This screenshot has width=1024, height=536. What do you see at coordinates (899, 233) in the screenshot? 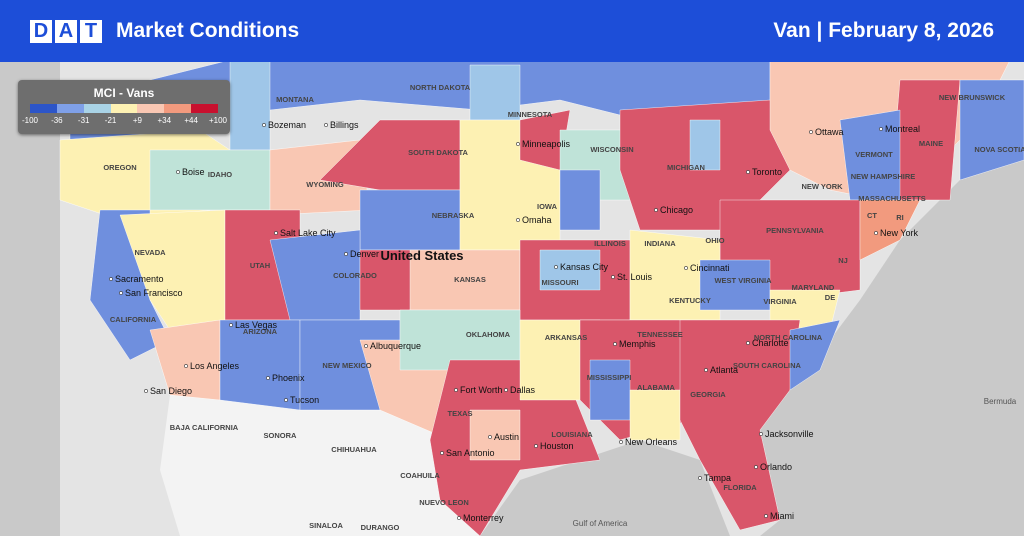
I see `city-label: New York` at bounding box center [899, 233].